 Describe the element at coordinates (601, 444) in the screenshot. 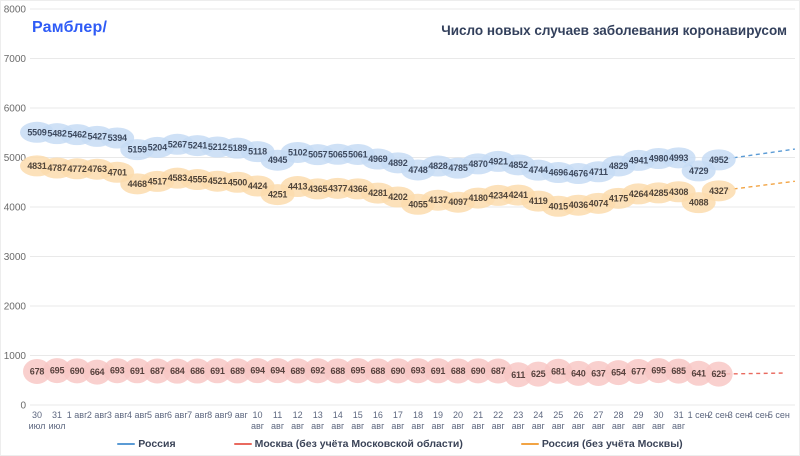

I see `legend-item-russia-wo-moscow: Россия (без учёта Москвы)` at that location.